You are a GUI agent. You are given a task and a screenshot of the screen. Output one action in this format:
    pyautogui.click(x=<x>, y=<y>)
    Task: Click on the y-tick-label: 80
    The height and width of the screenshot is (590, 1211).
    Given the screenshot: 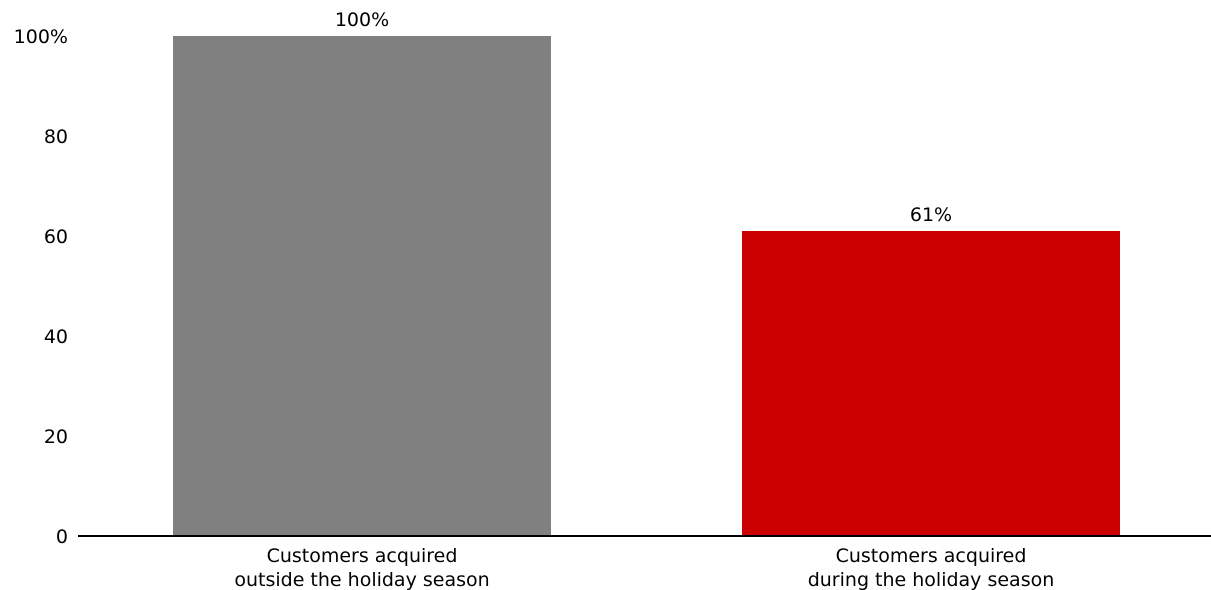 What is the action you would take?
    pyautogui.click(x=56, y=137)
    